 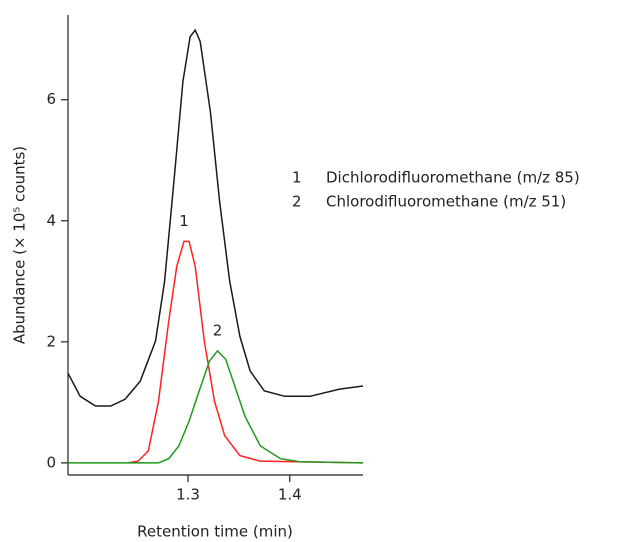 I want to click on legend-label: Chlorodifluoromethane (m/z 51), so click(x=446, y=202).